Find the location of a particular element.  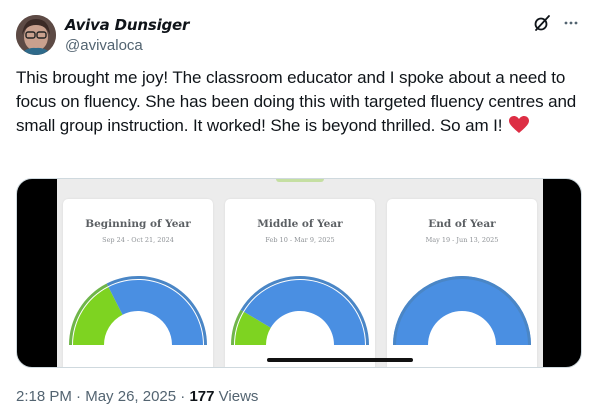

author-name: Aviva Dunsiger is located at coordinates (127, 25).